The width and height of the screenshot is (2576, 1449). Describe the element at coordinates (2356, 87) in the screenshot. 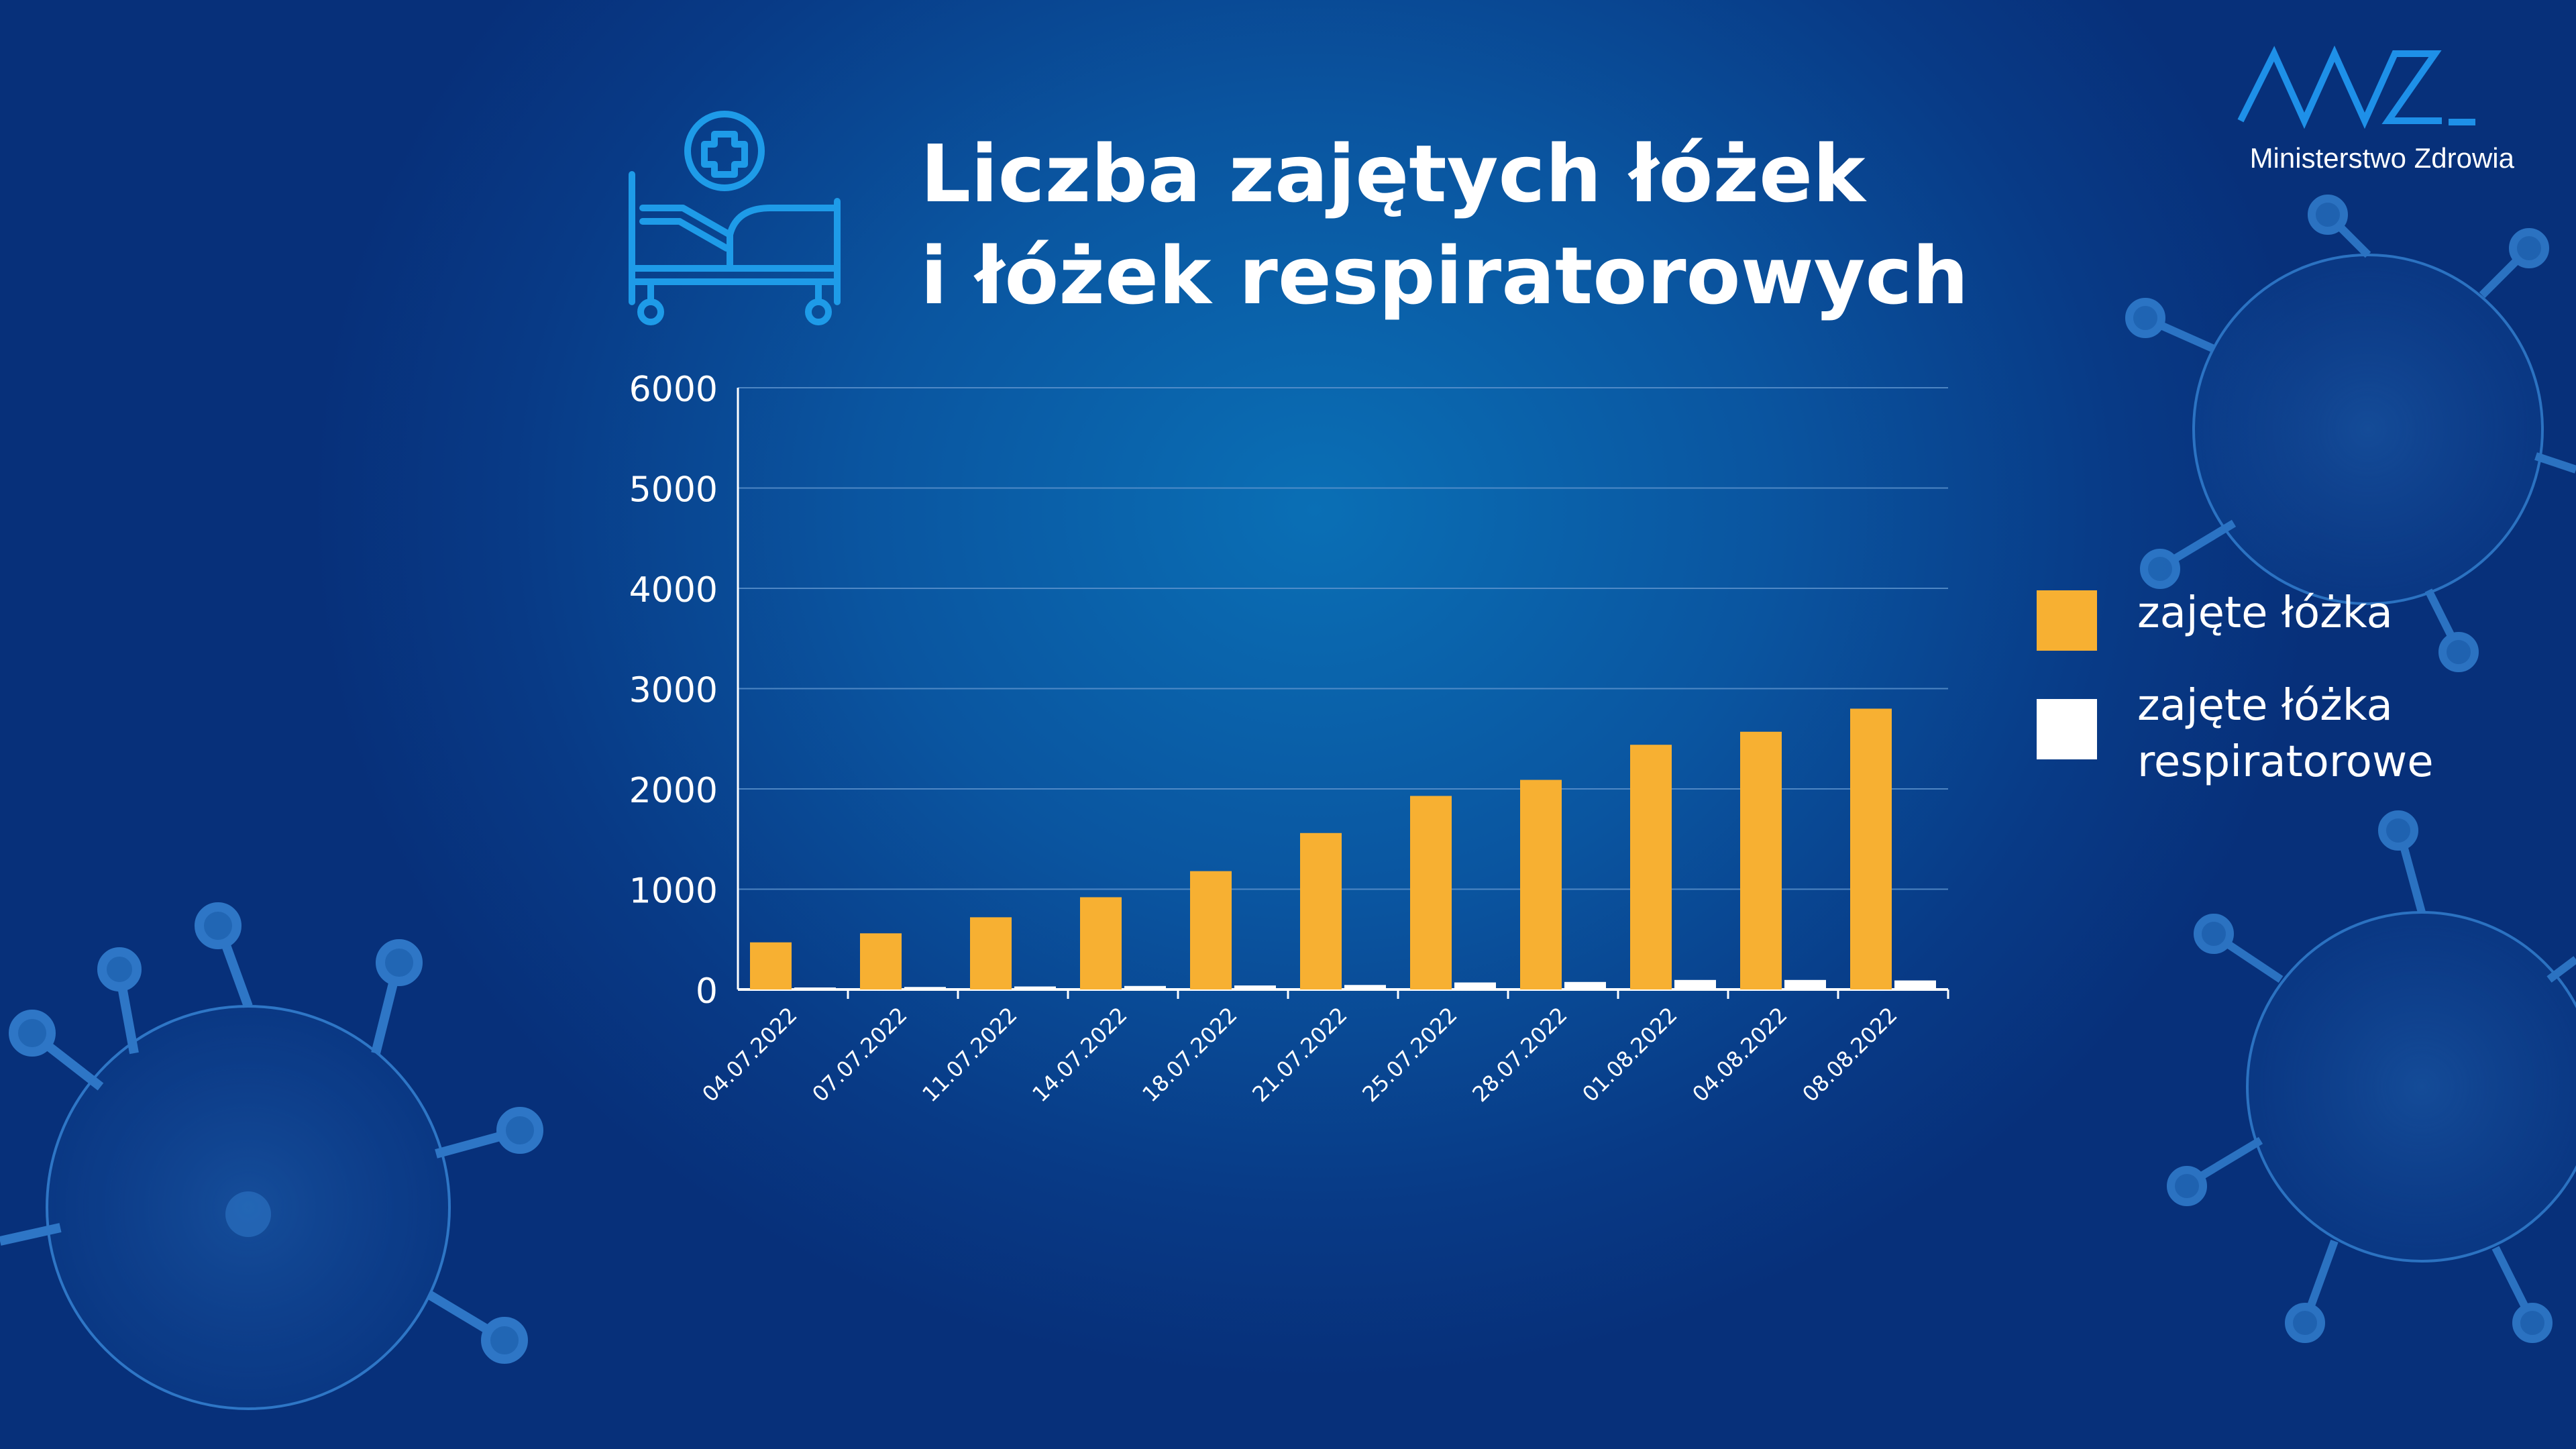

I see `ministry-logo-icon` at that location.